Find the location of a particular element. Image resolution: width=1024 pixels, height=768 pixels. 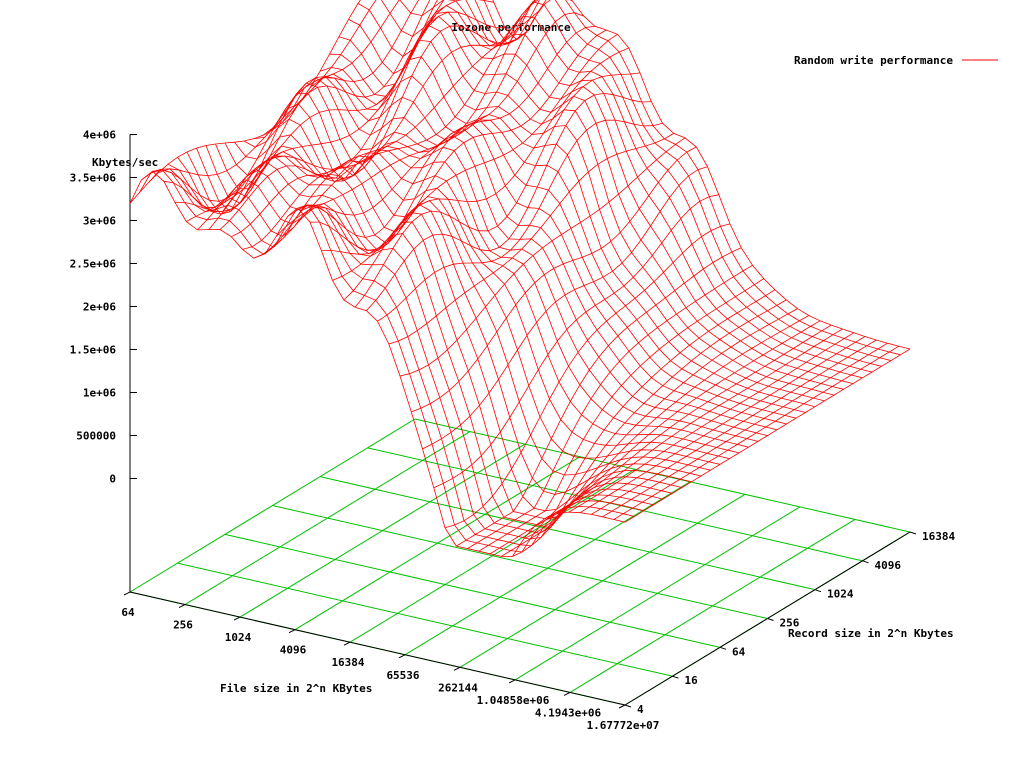

y-tick-label: 16 is located at coordinates (692, 680).